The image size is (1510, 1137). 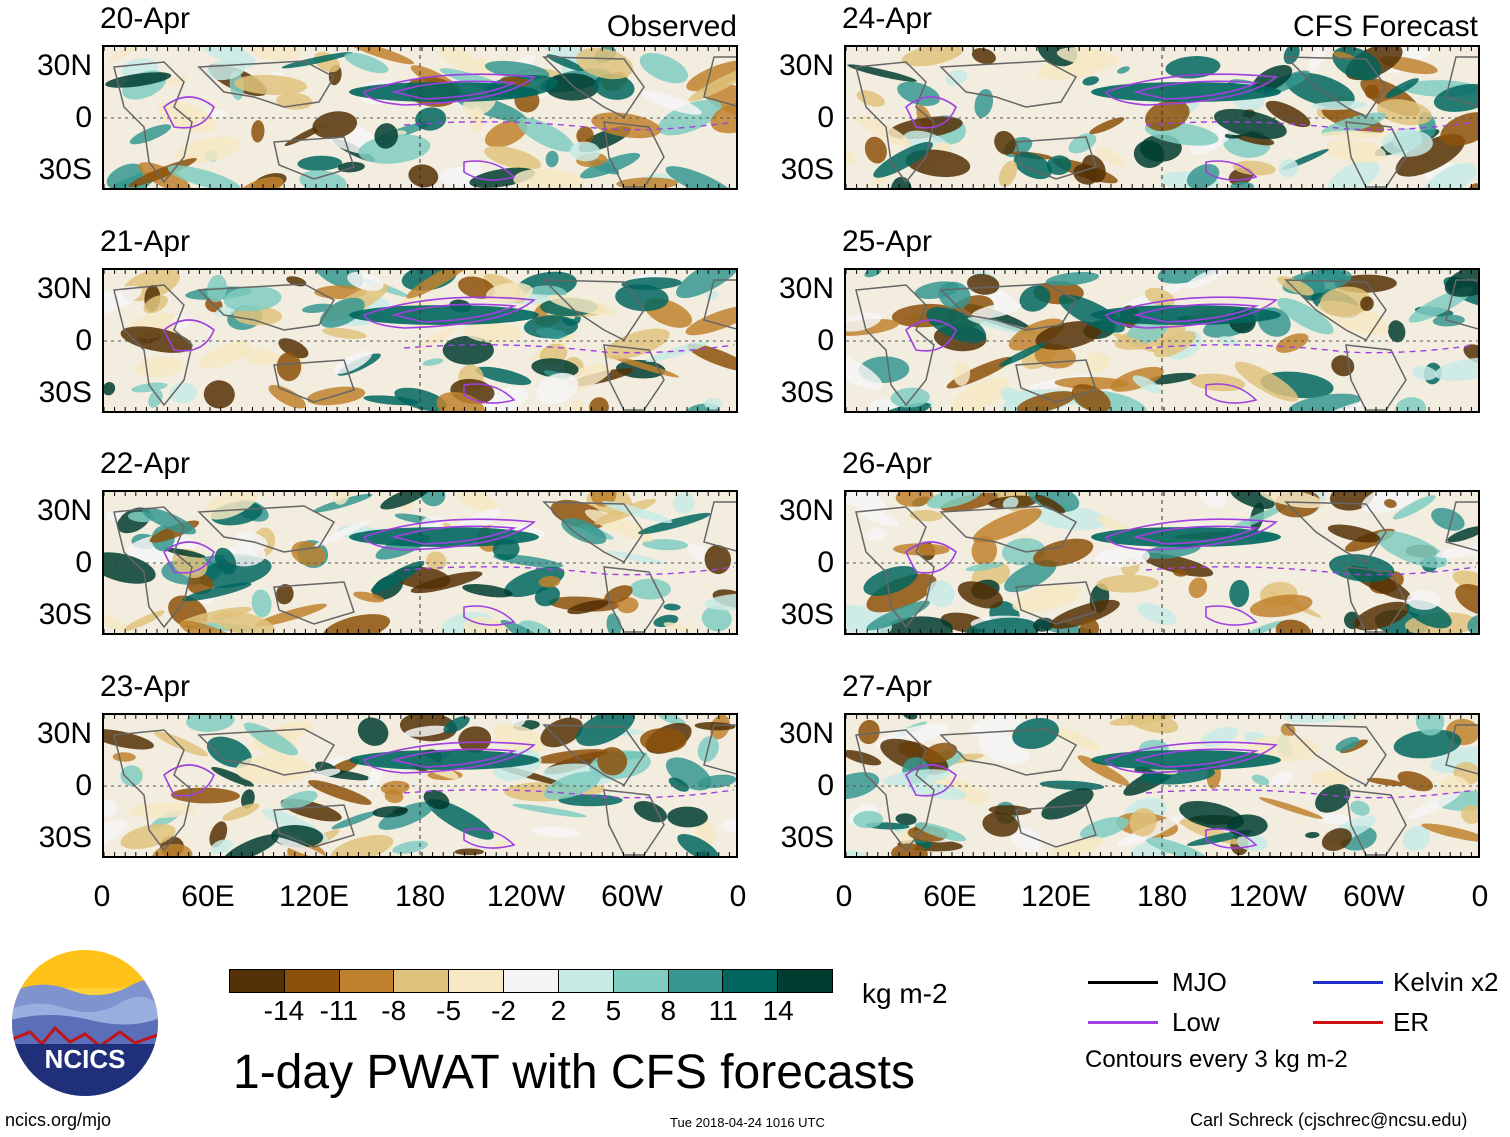 What do you see at coordinates (887, 241) in the screenshot?
I see `panel-date: 25-Apr` at bounding box center [887, 241].